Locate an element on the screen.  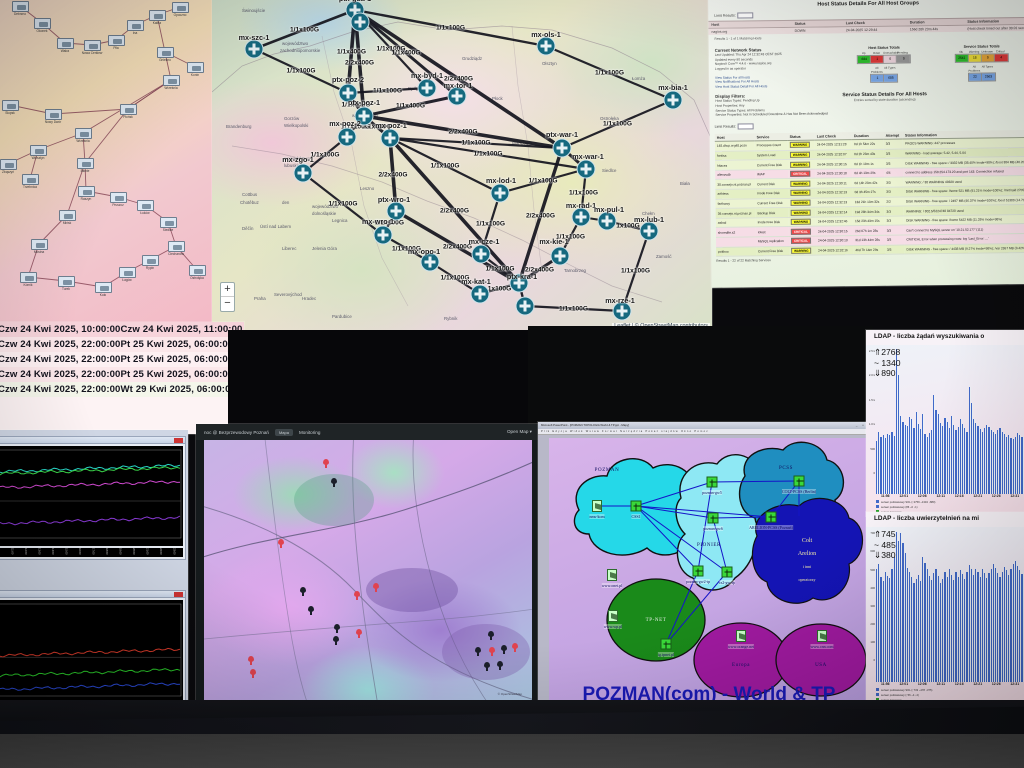
tab-map: Mapa is located at coordinates (283, 432).